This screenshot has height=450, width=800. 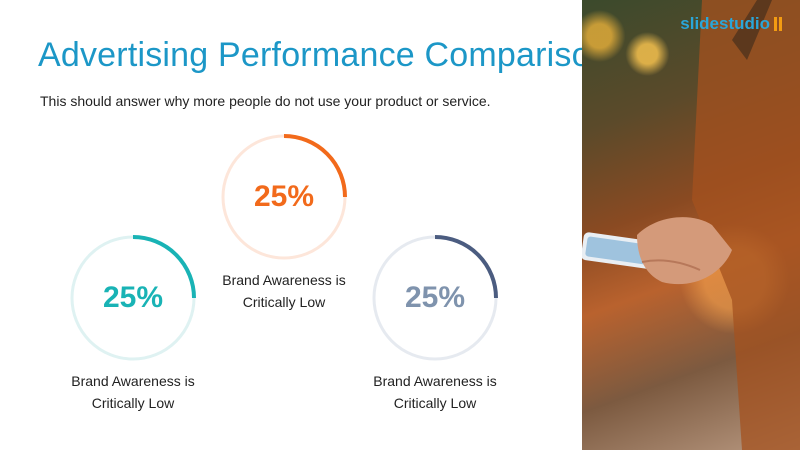 What do you see at coordinates (435, 381) in the screenshot?
I see `metric-caption-3-line1: Brand Awareness is` at bounding box center [435, 381].